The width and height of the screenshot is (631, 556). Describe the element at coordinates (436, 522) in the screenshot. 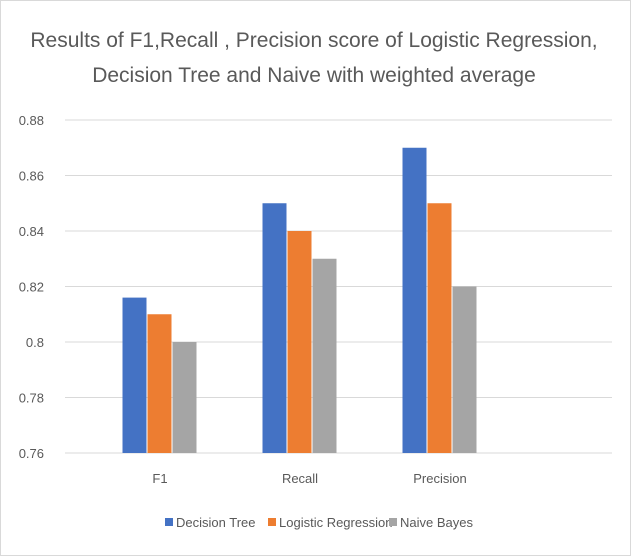

I see `legend-label: Naive Bayes` at that location.